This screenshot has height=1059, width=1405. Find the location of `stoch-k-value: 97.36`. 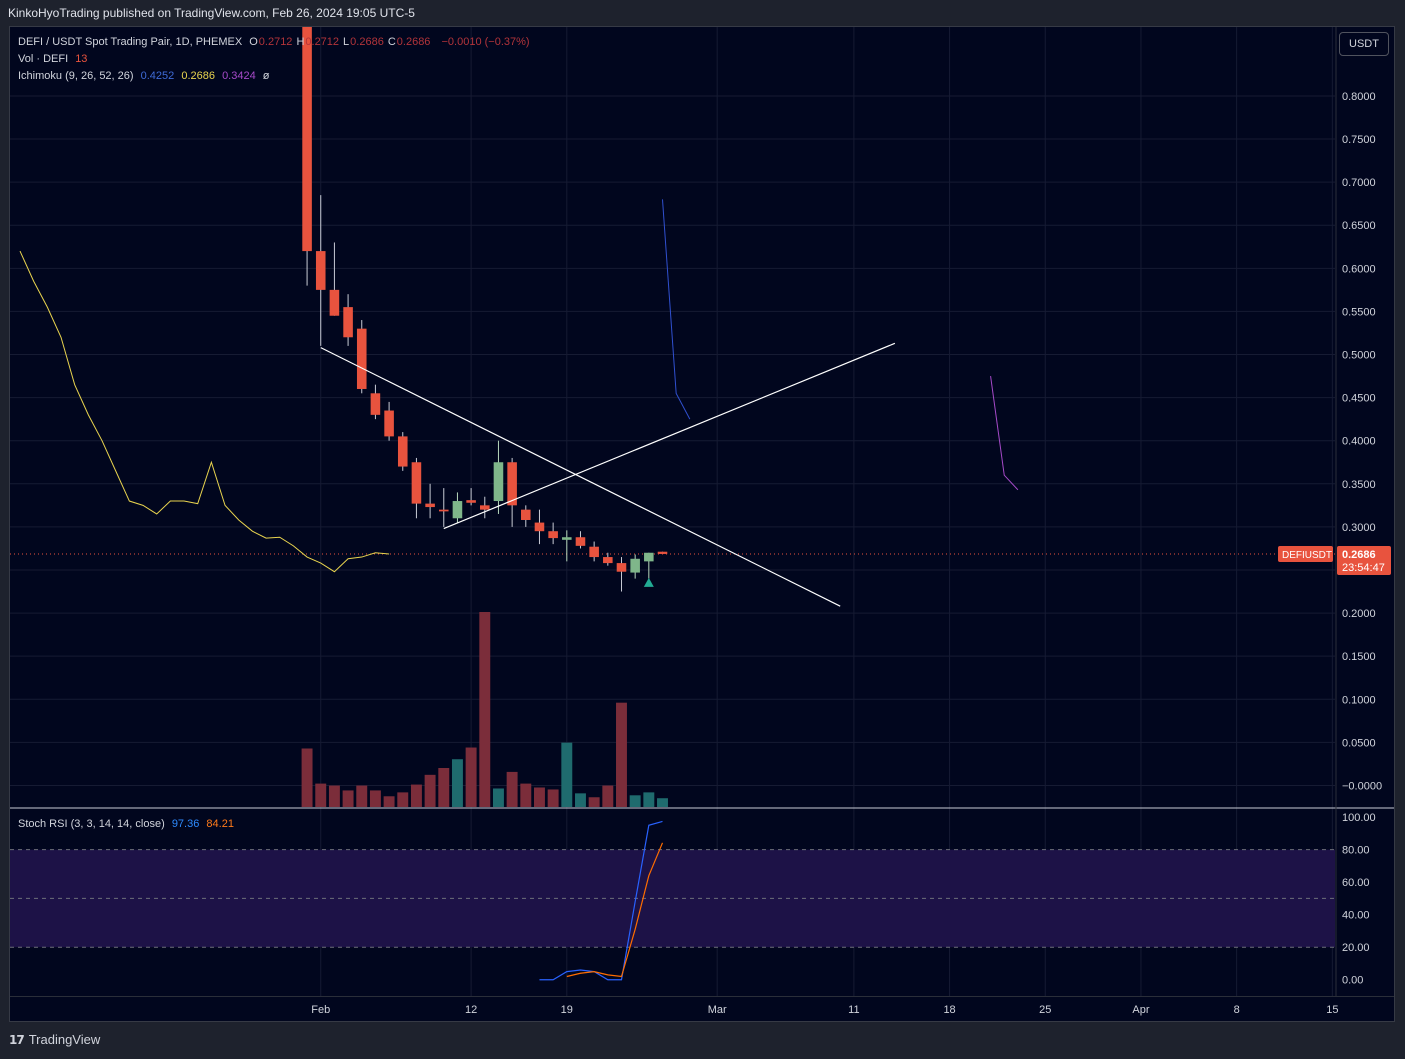

stoch-k-value: 97.36 is located at coordinates (185, 824).